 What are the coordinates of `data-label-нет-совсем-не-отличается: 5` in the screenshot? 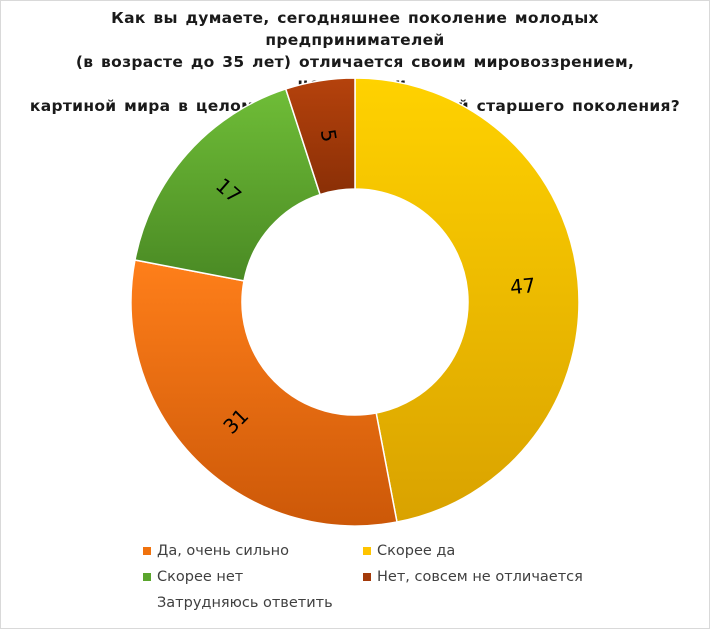 It's located at (329, 135).